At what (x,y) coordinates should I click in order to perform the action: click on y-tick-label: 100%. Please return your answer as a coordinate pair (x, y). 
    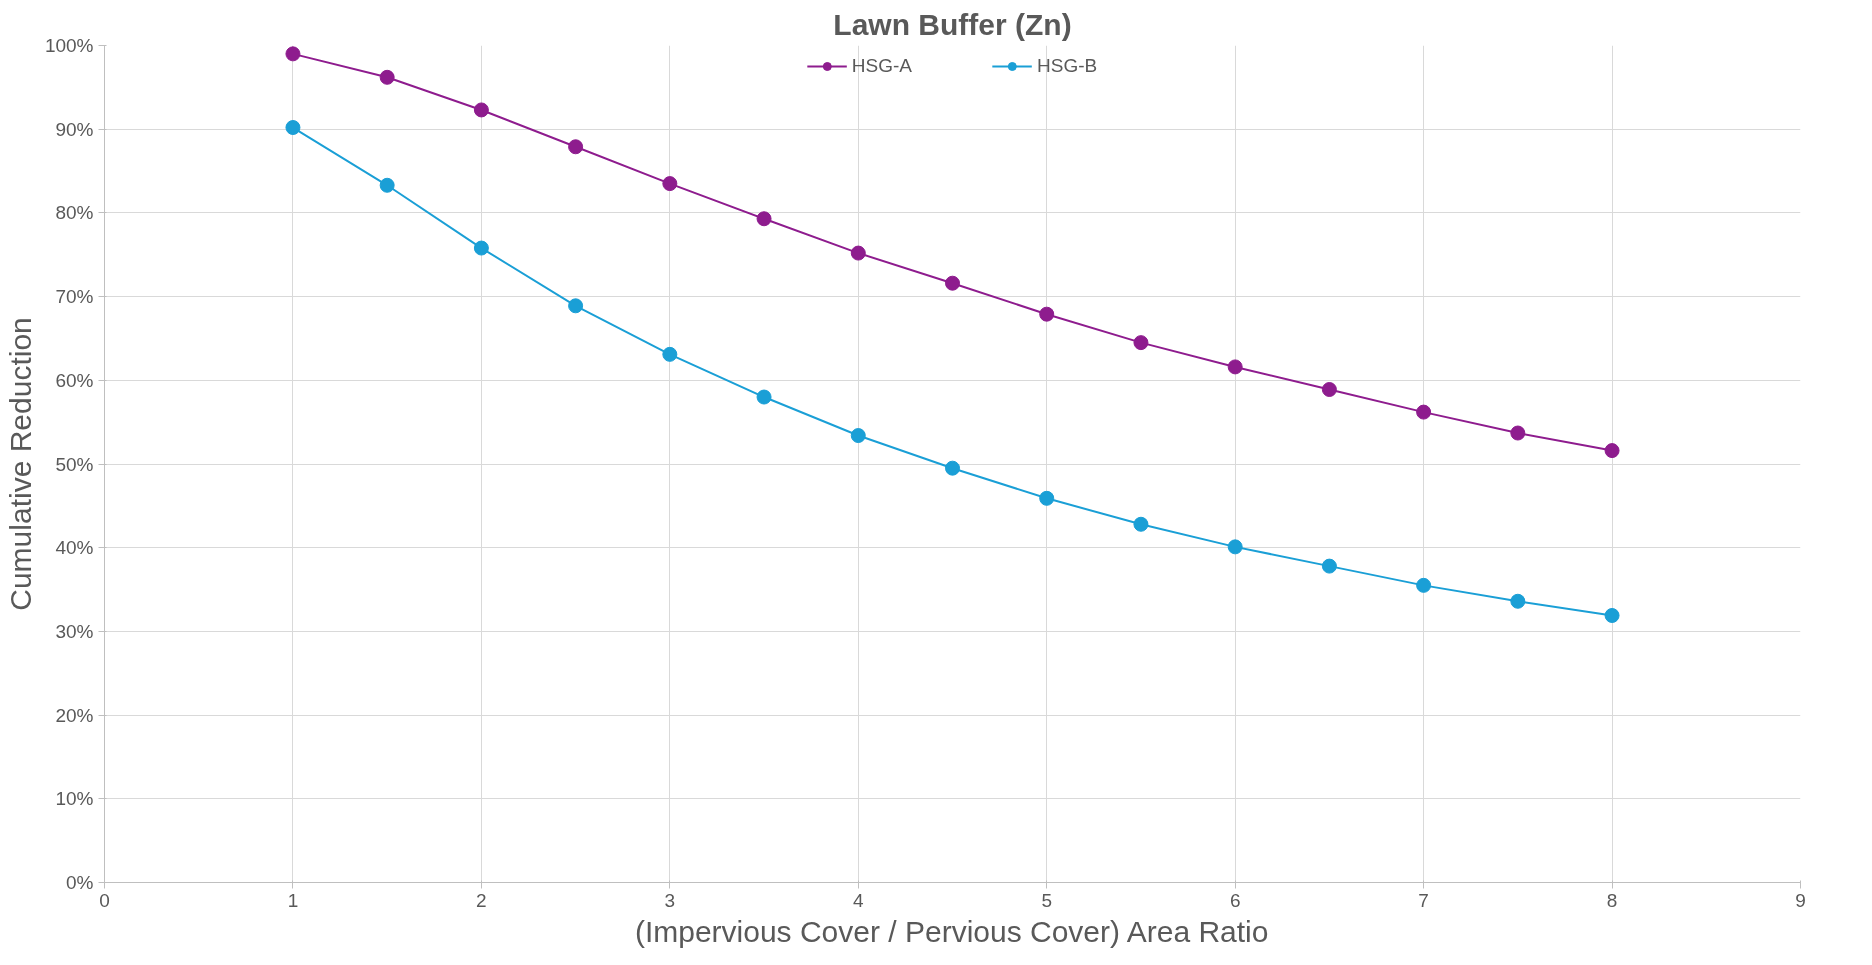
    Looking at the image, I should click on (69, 45).